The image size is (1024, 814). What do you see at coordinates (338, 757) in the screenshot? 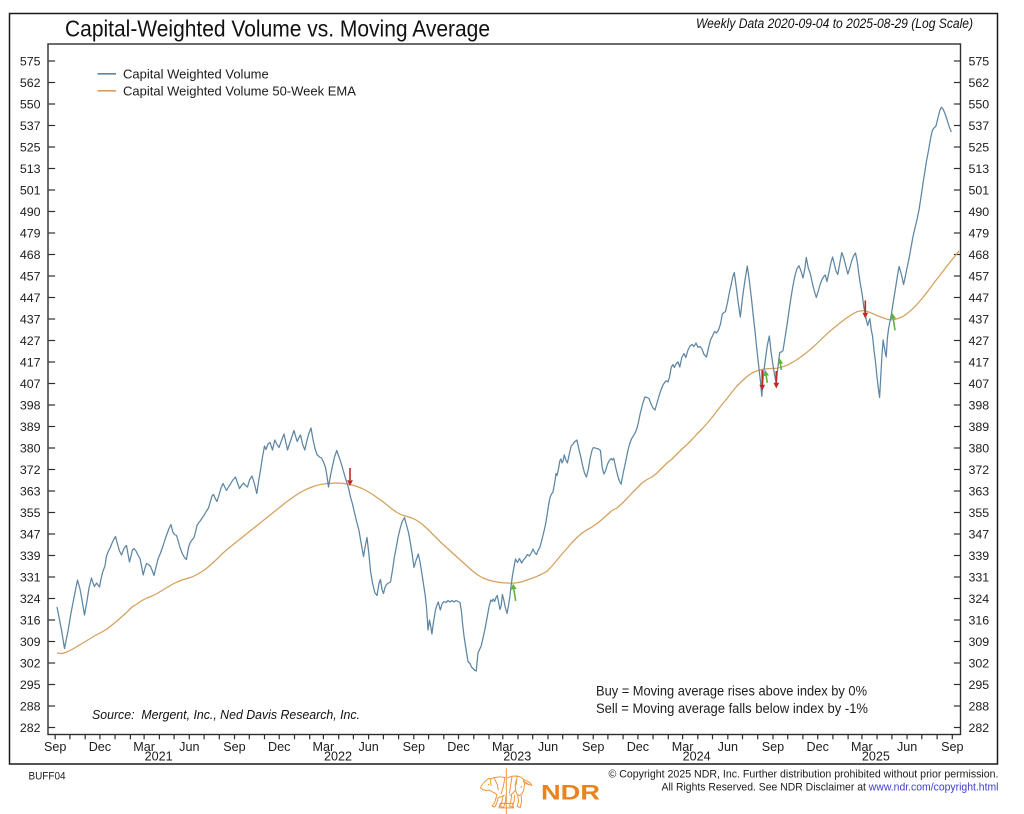
I see `svg-text: 2022` at bounding box center [338, 757].